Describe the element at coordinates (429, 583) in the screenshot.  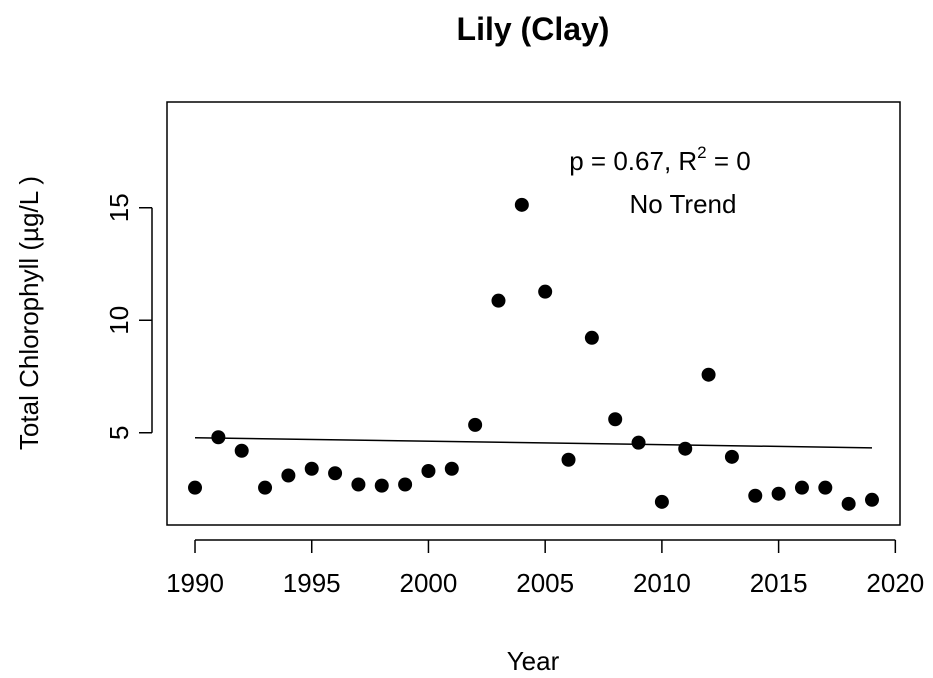
I see `x-tick-label: 2000` at that location.